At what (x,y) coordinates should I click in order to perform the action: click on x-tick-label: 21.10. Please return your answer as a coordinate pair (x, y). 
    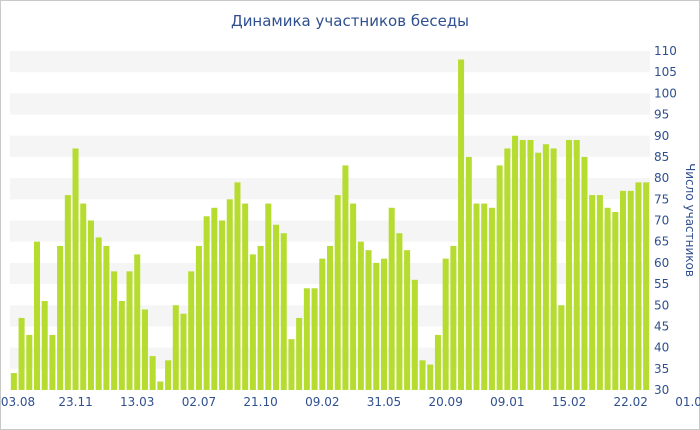
    Looking at the image, I should click on (260, 402).